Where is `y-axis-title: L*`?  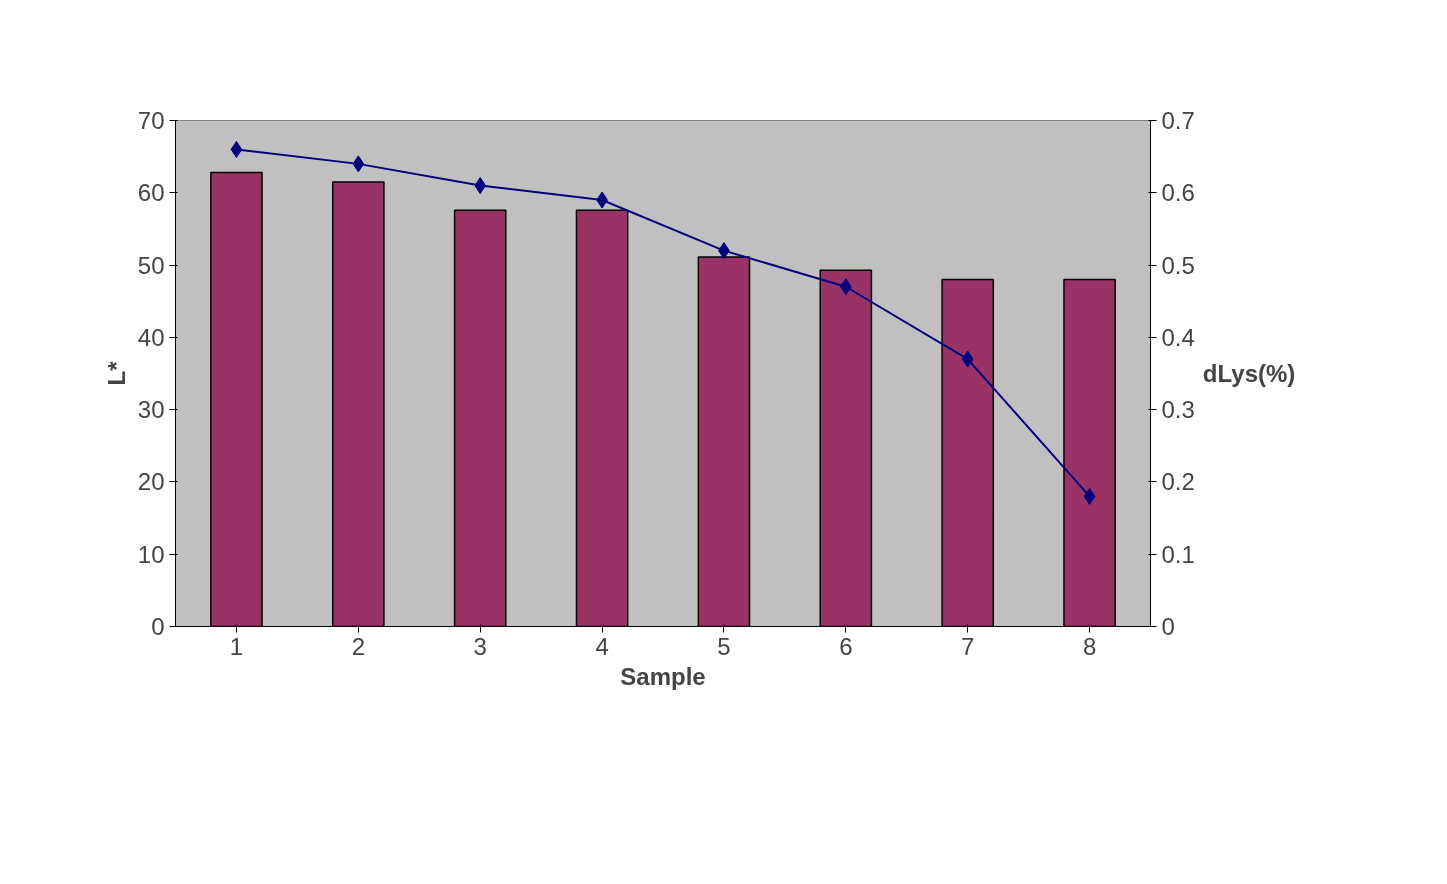
y-axis-title: L* is located at coordinates (116, 373).